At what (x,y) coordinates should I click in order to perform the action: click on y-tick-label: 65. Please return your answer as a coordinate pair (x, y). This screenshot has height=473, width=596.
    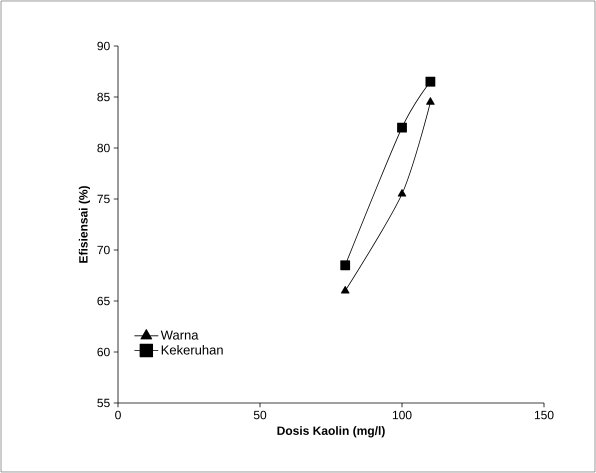
    Looking at the image, I should click on (103, 301).